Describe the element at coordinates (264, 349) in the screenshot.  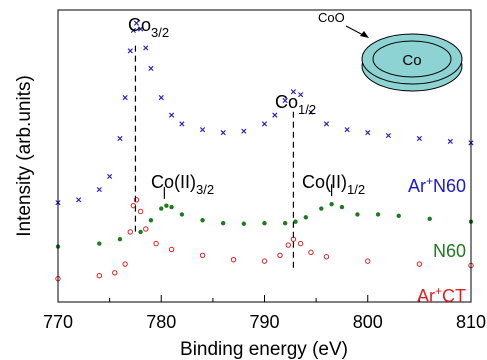
I see `x-axis-label: Binding energy (eV)` at that location.